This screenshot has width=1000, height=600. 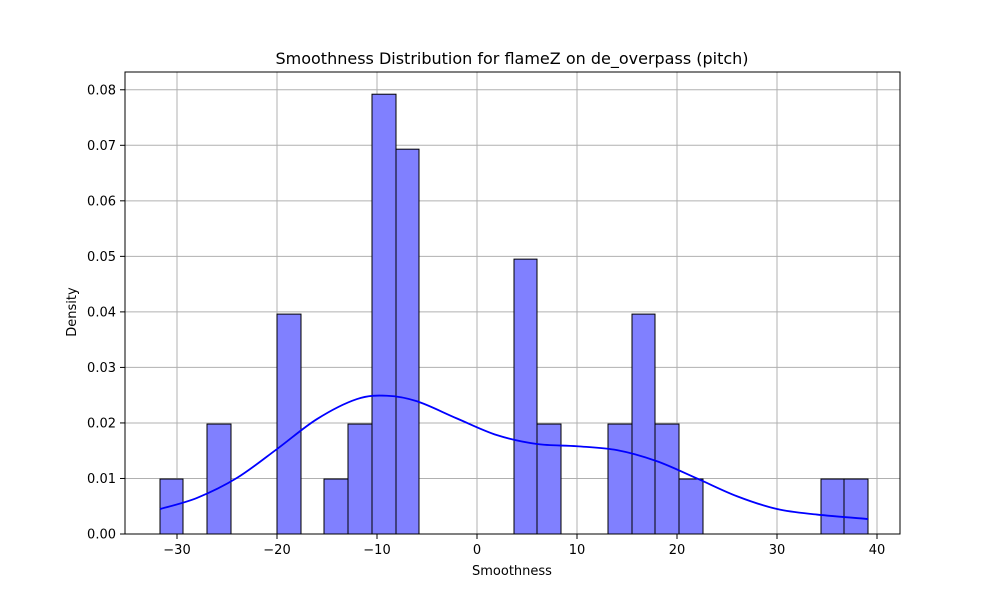 What do you see at coordinates (677, 550) in the screenshot?
I see `x-tick-label: 20` at bounding box center [677, 550].